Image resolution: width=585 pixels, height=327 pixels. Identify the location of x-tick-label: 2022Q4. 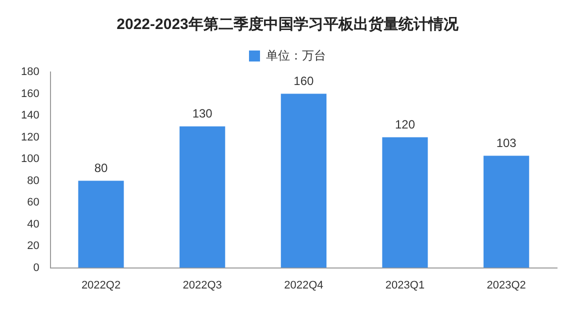
(304, 285).